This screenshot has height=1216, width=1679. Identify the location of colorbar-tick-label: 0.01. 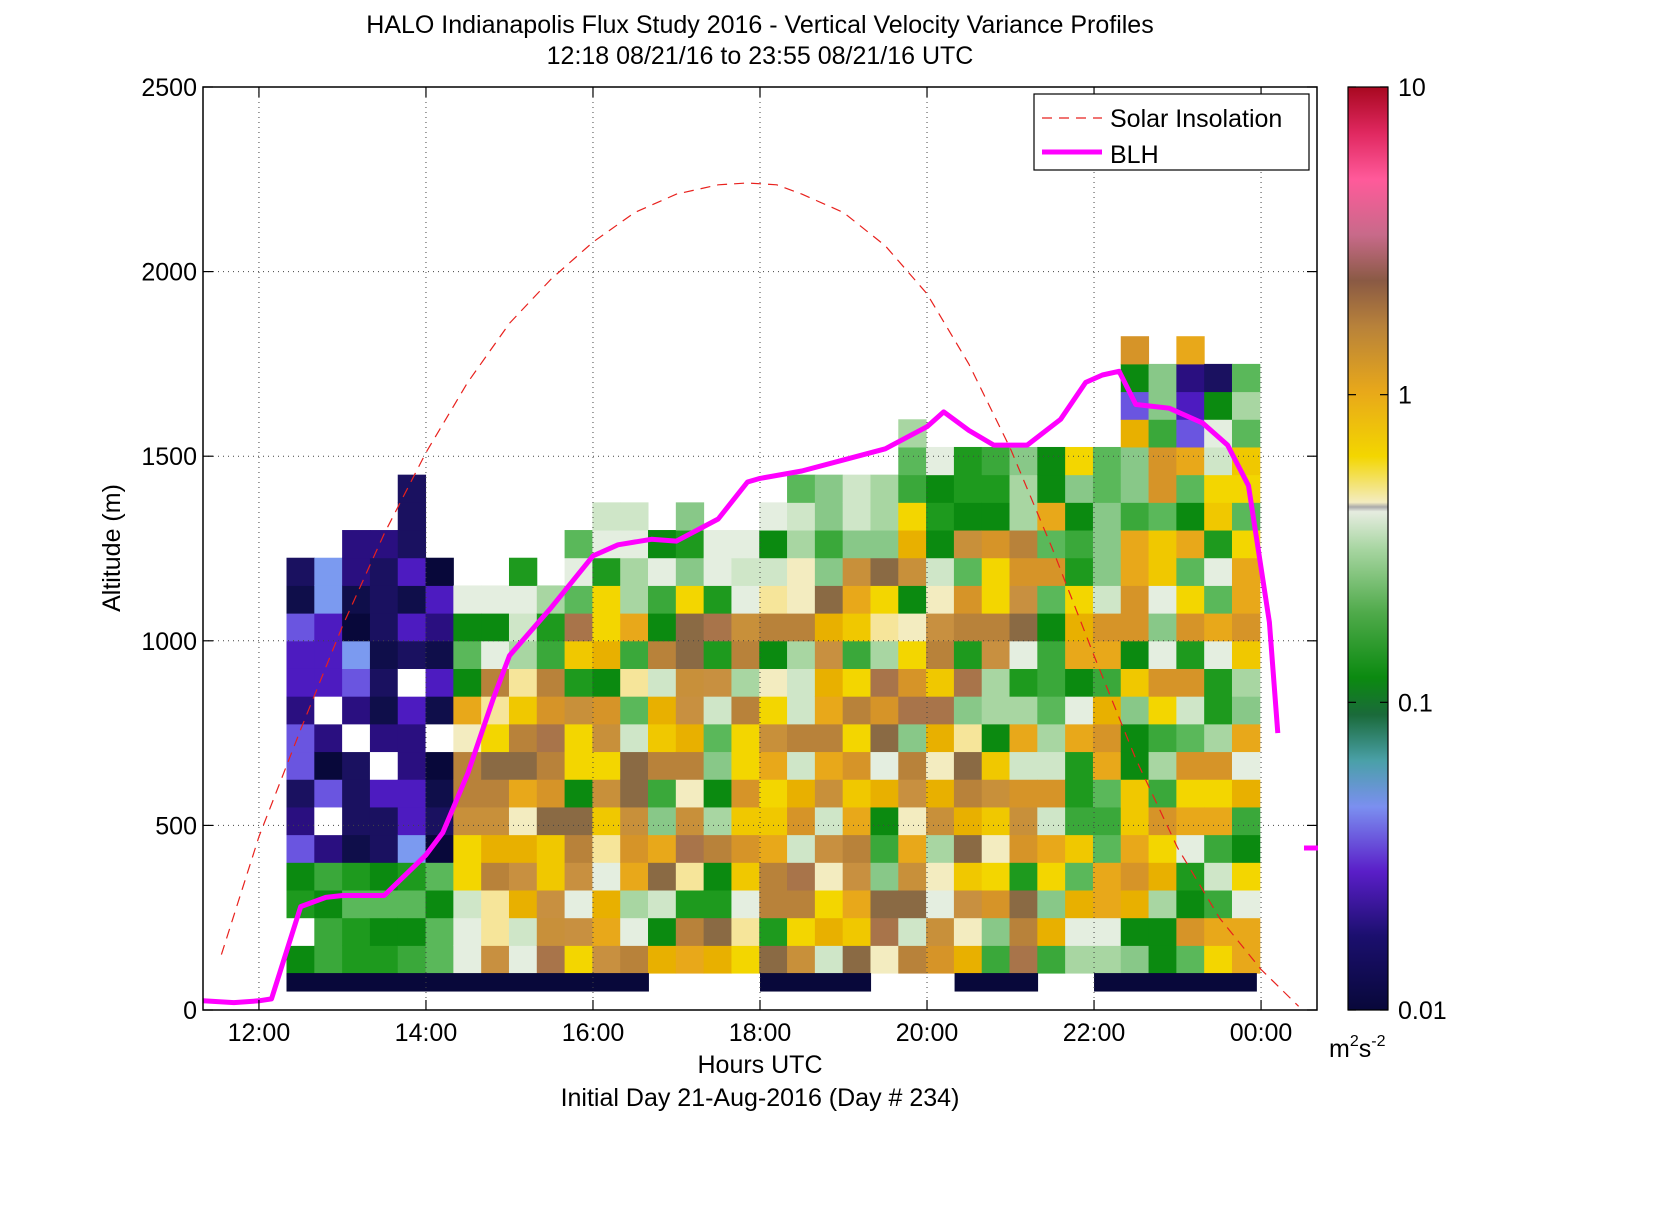
(1422, 1011).